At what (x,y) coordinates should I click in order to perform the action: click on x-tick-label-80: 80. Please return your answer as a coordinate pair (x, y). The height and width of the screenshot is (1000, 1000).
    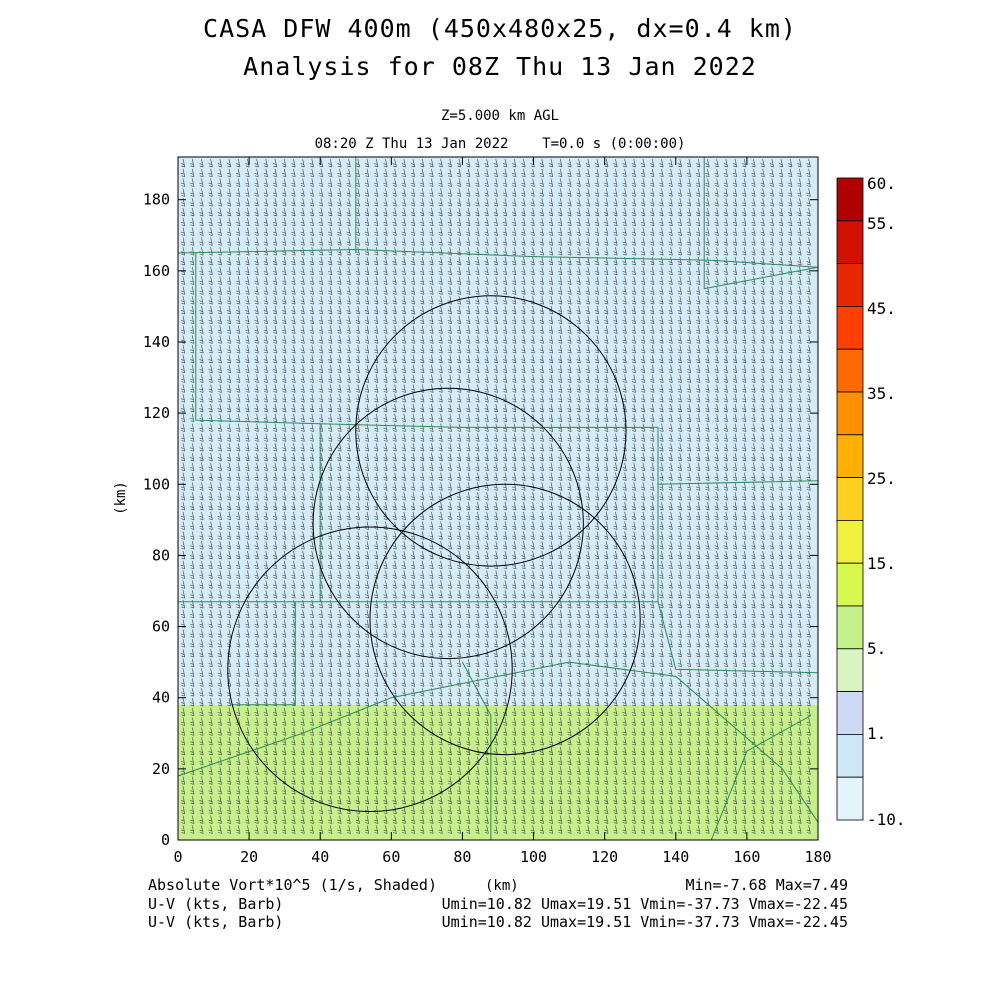
    Looking at the image, I should click on (462, 857).